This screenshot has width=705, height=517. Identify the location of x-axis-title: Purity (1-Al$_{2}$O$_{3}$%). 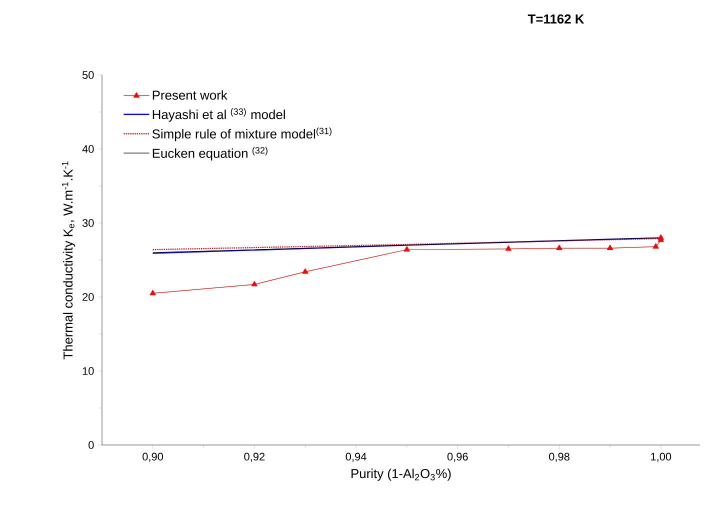
(401, 474).